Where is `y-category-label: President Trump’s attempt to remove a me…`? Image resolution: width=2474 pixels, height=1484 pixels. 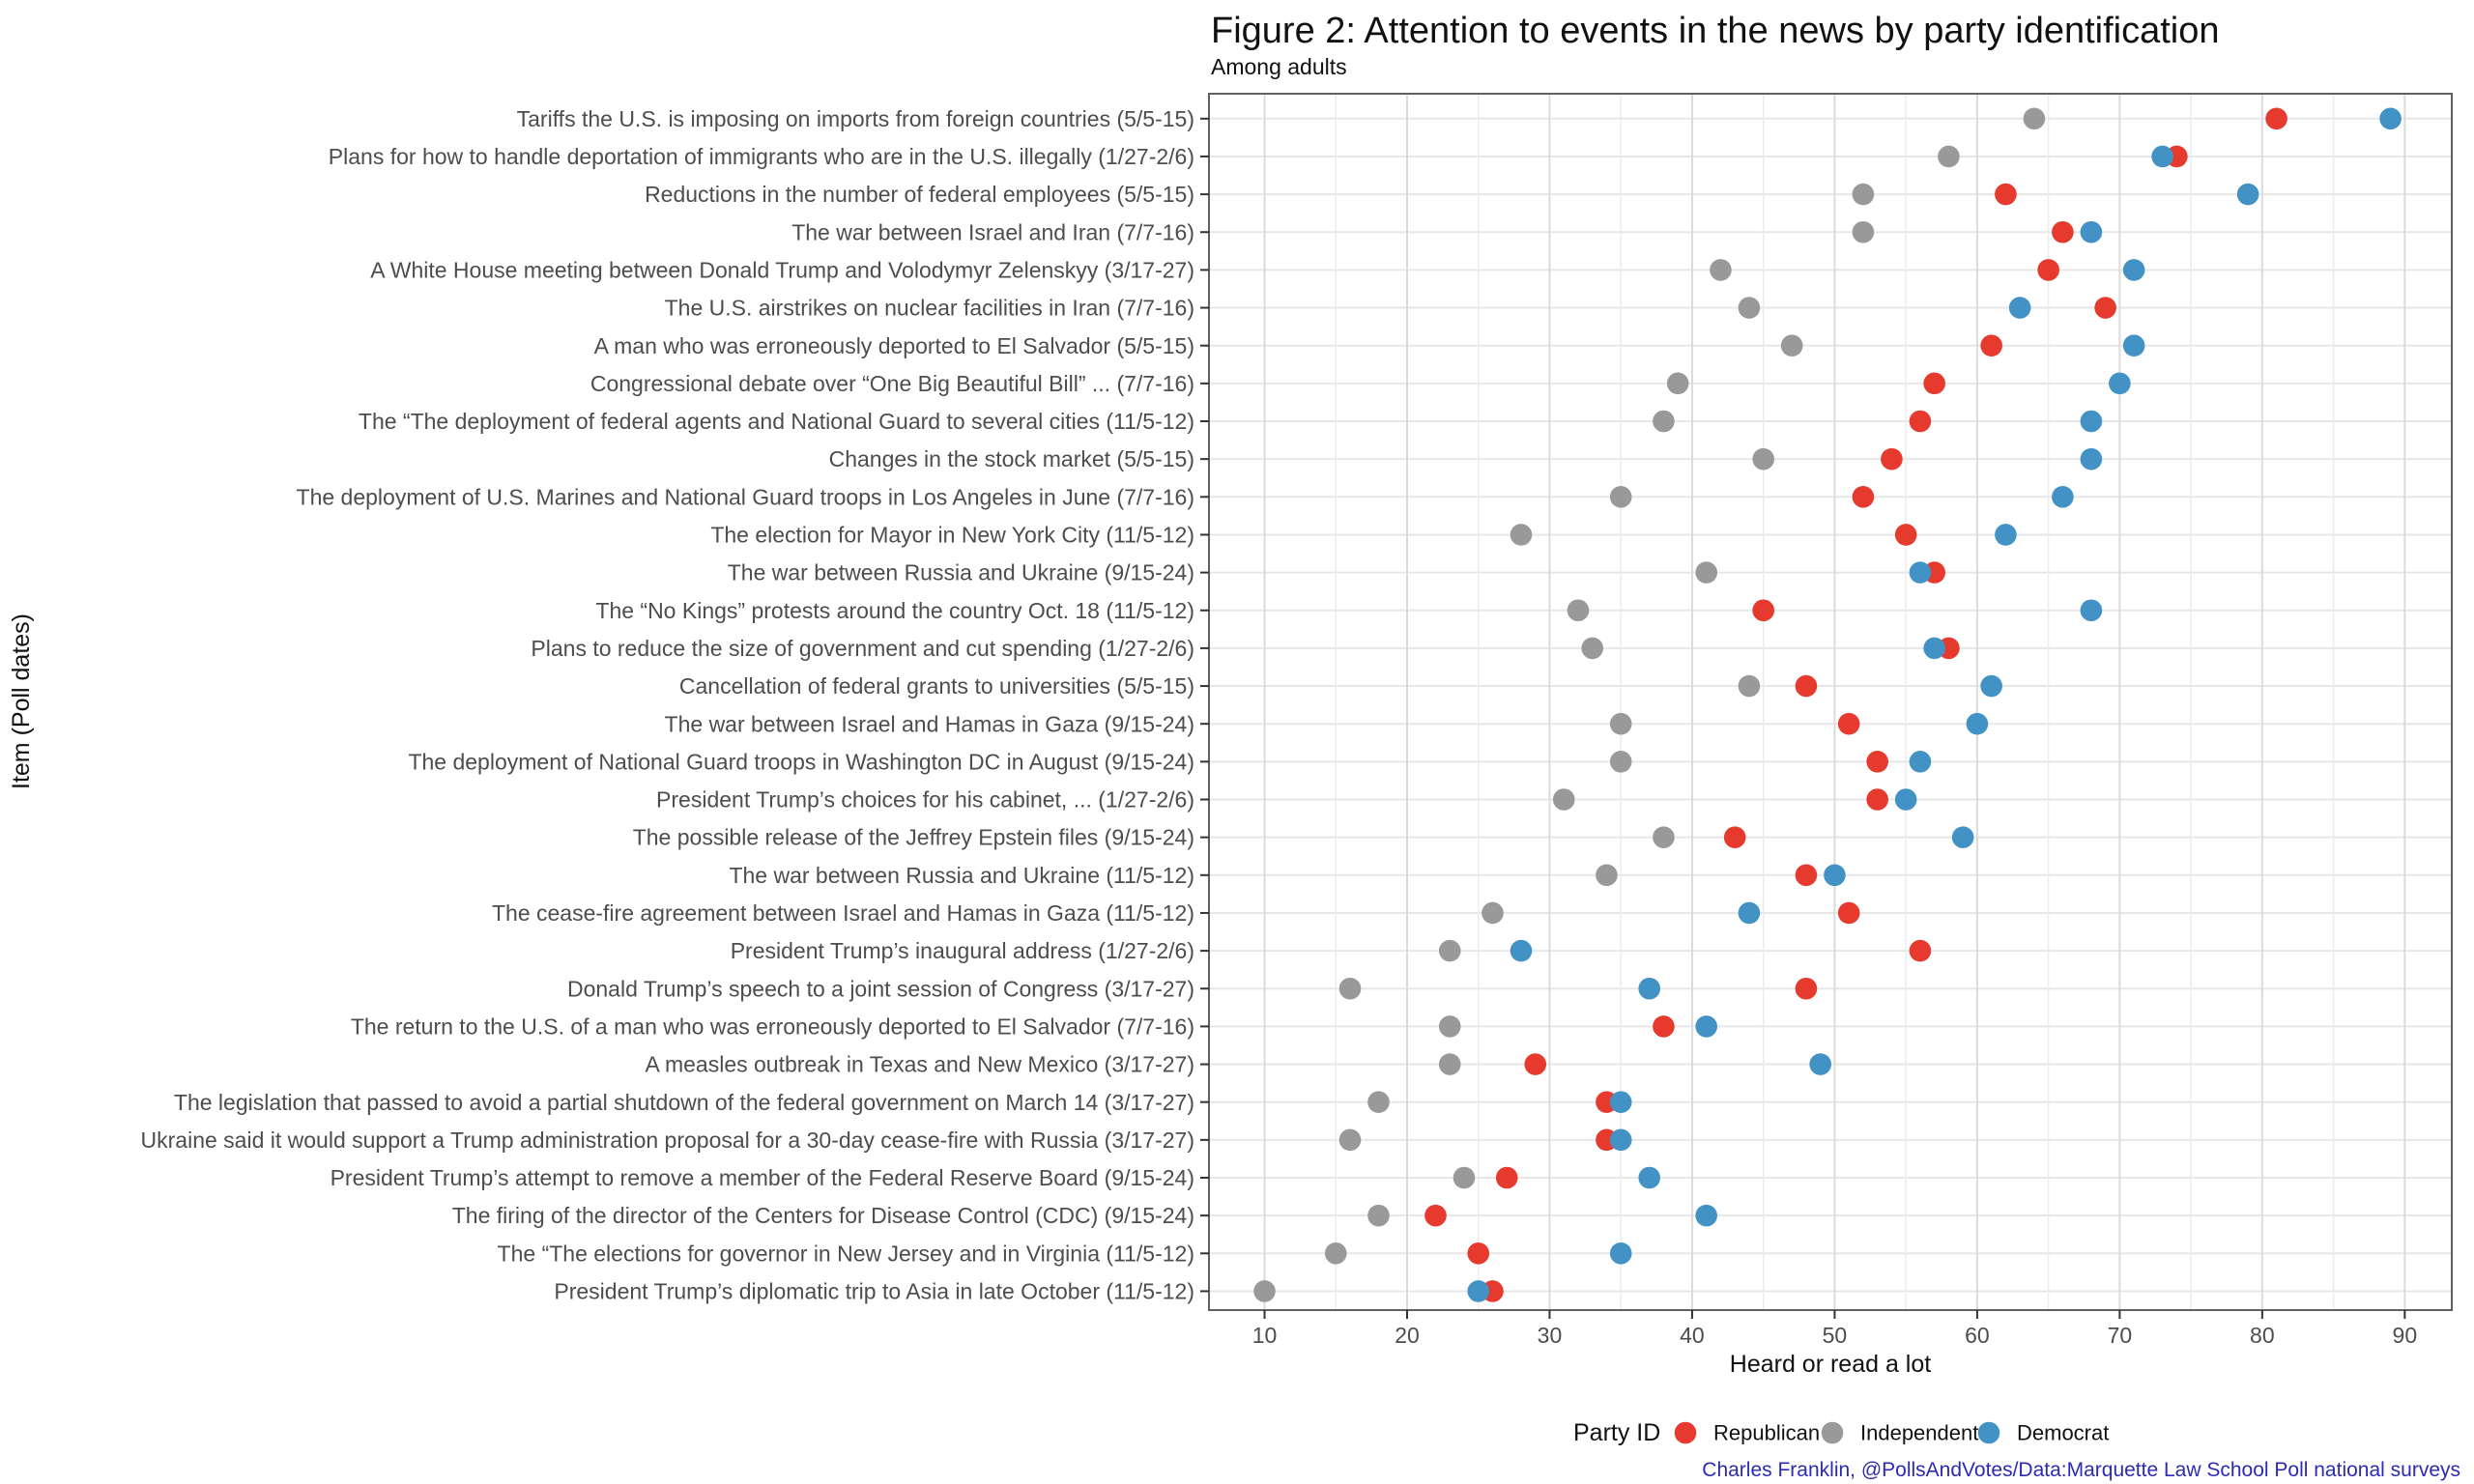
y-category-label: President Trump’s attempt to remove a me… is located at coordinates (763, 1178).